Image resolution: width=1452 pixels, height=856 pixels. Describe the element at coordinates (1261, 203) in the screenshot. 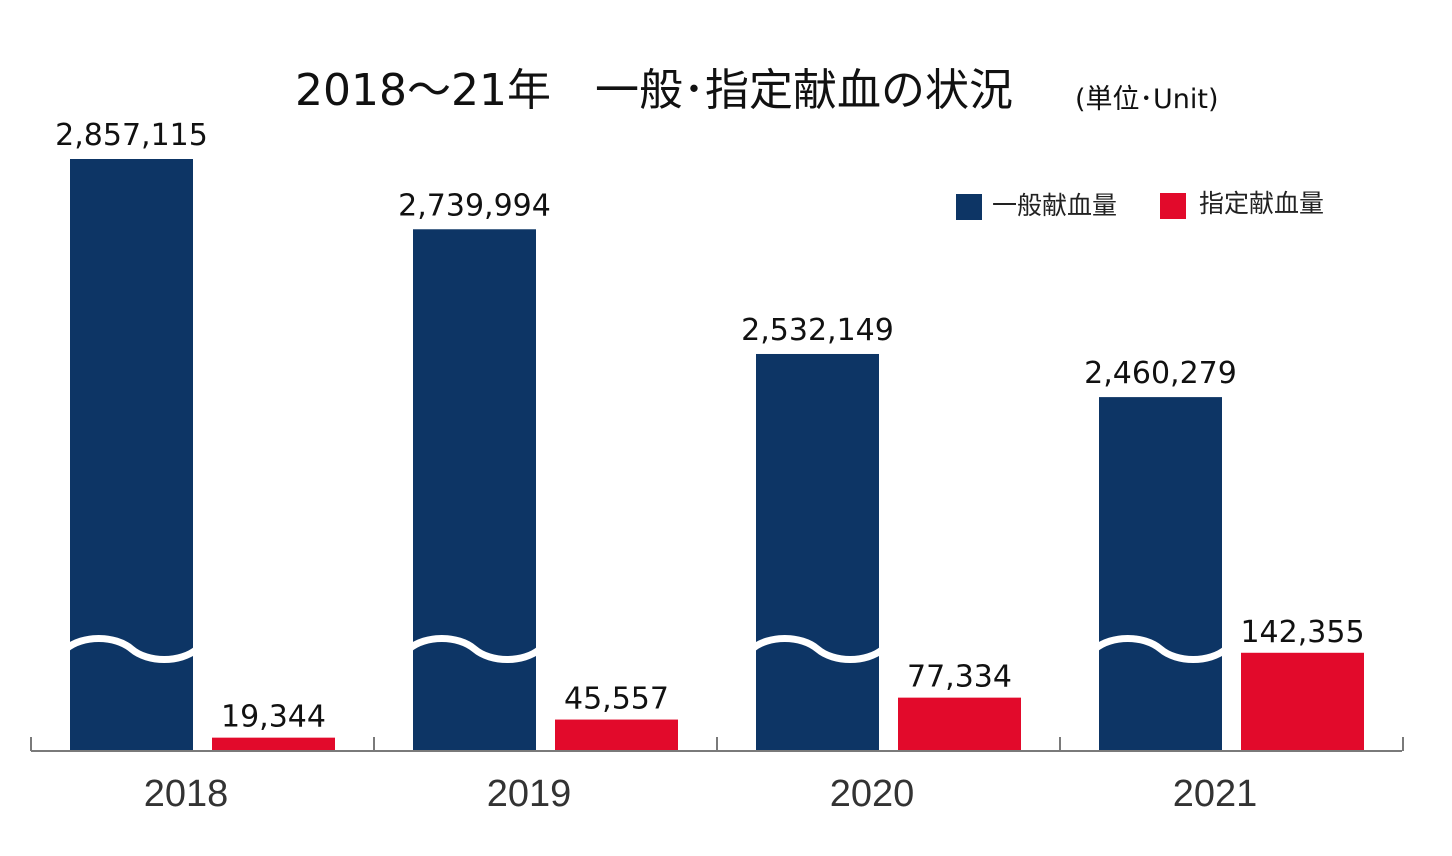

I see `legend-label-designated: 指定献血量` at that location.